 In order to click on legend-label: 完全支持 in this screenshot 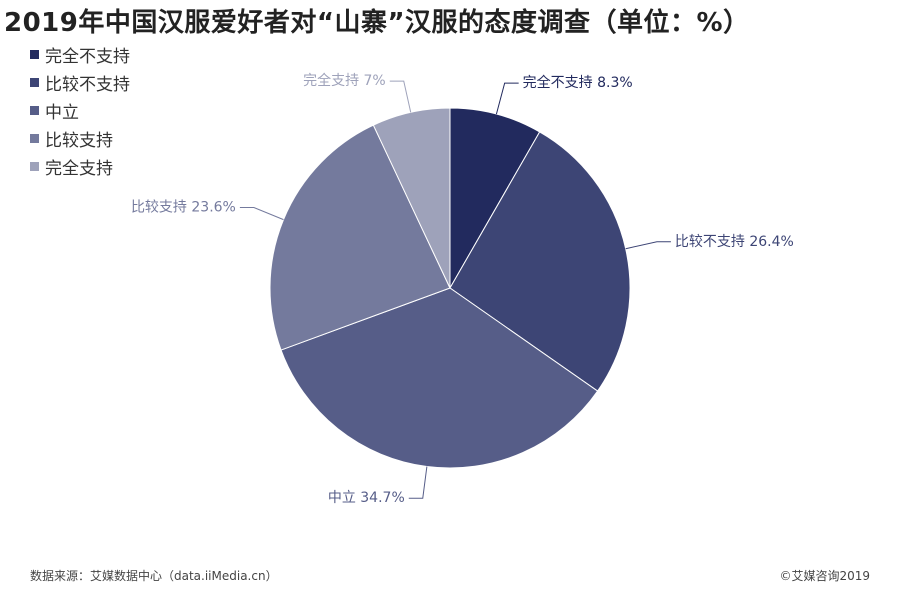, I will do `click(79, 168)`.